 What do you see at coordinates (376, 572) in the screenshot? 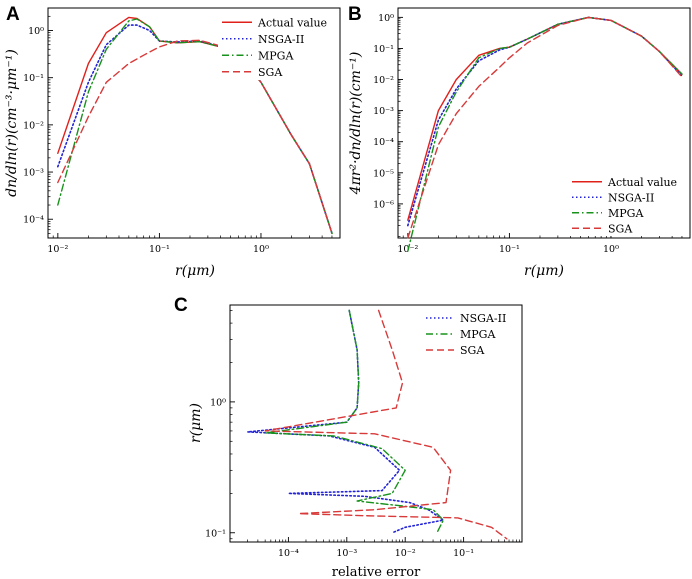
I see `panel-c-x-axis-label: relative error` at bounding box center [376, 572].